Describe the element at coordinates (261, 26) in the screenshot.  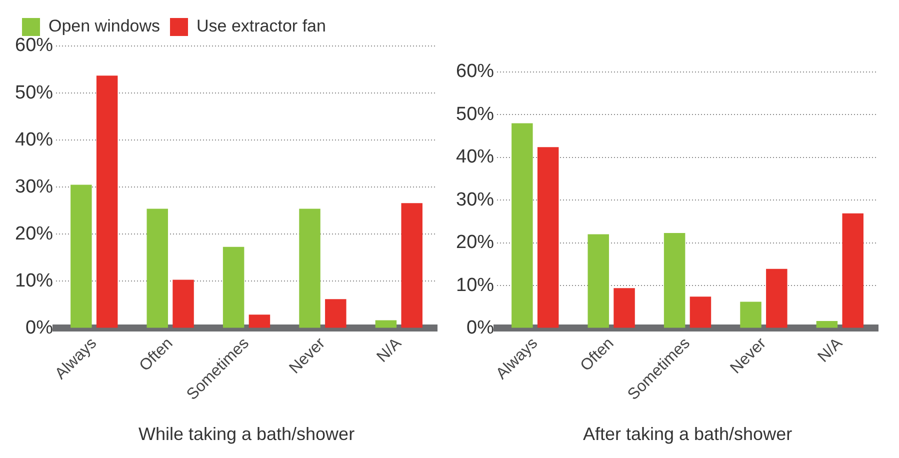
I see `legend-label: Use extractor fan` at that location.